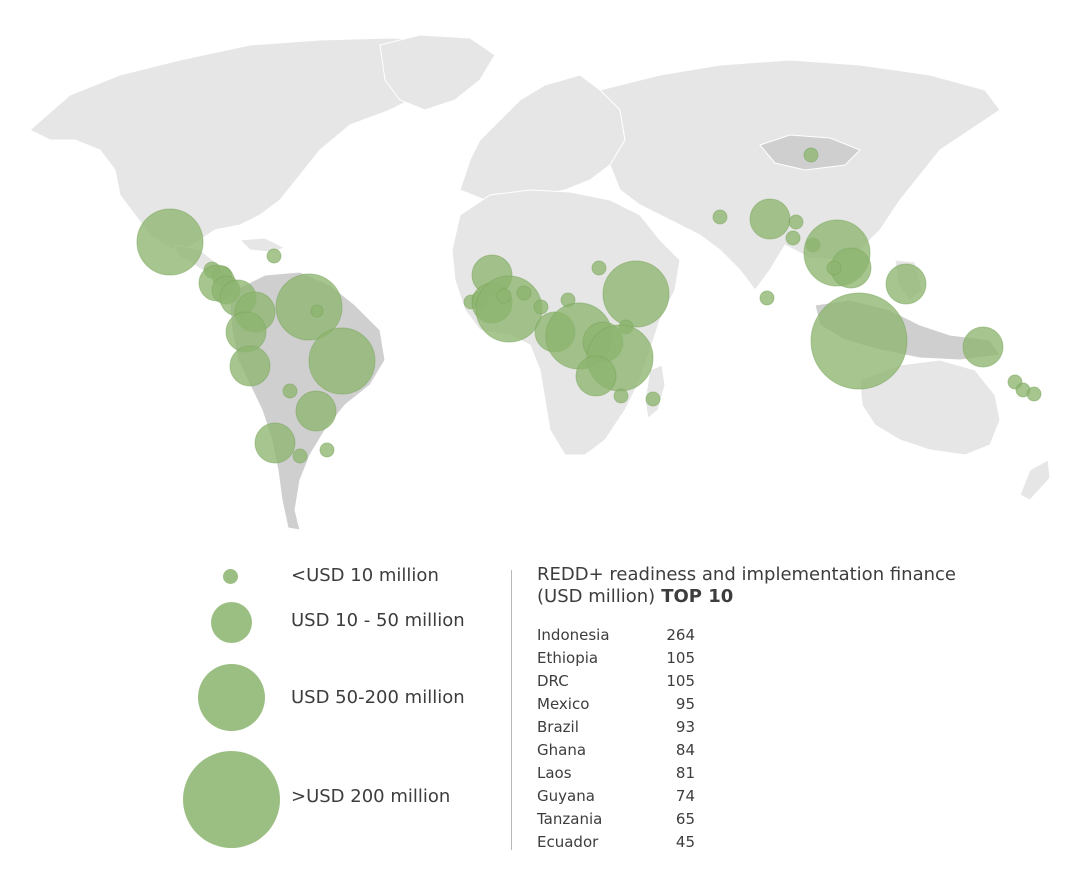 This screenshot has width=1081, height=891. I want to click on bubble-ghana, so click(509, 309).